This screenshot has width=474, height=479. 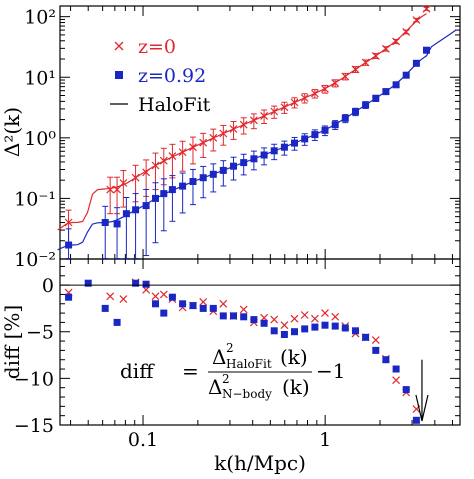 What do you see at coordinates (230, 348) in the screenshot?
I see `formula-num-sup: 2` at bounding box center [230, 348].